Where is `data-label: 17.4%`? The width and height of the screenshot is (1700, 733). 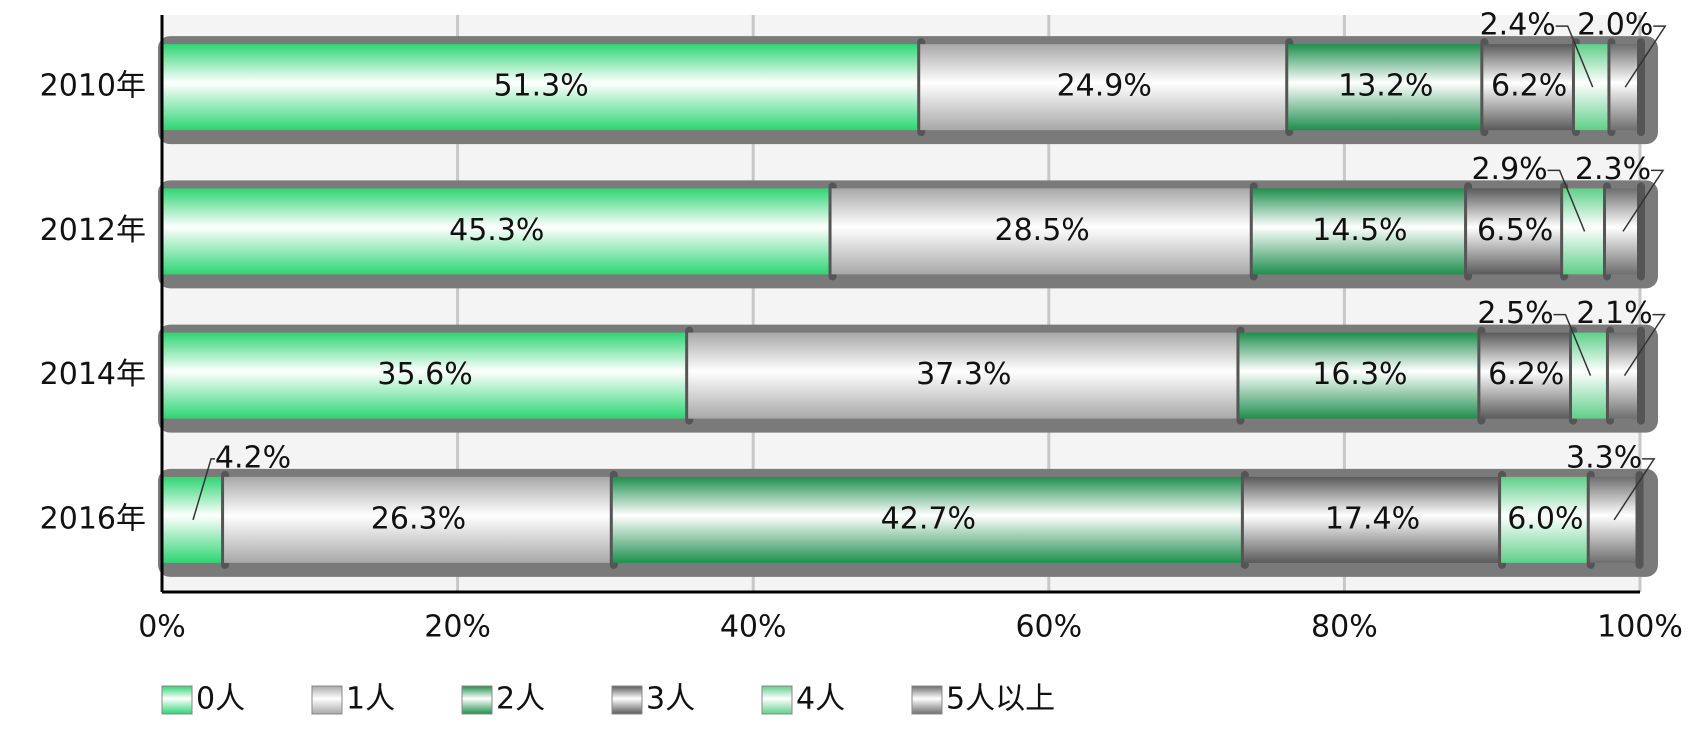
data-label: 17.4% is located at coordinates (1372, 518).